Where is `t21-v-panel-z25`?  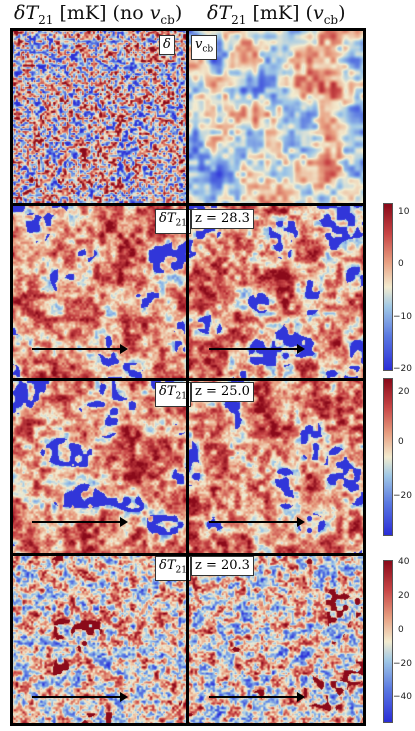 t21-v-panel-z25 is located at coordinates (276, 466).